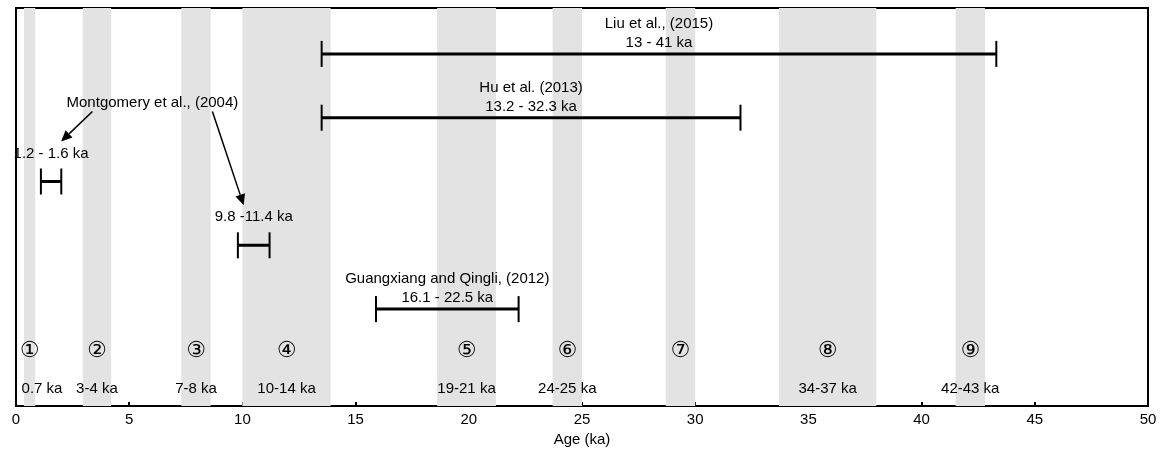  What do you see at coordinates (97, 349) in the screenshot?
I see `annotation: ②` at bounding box center [97, 349].